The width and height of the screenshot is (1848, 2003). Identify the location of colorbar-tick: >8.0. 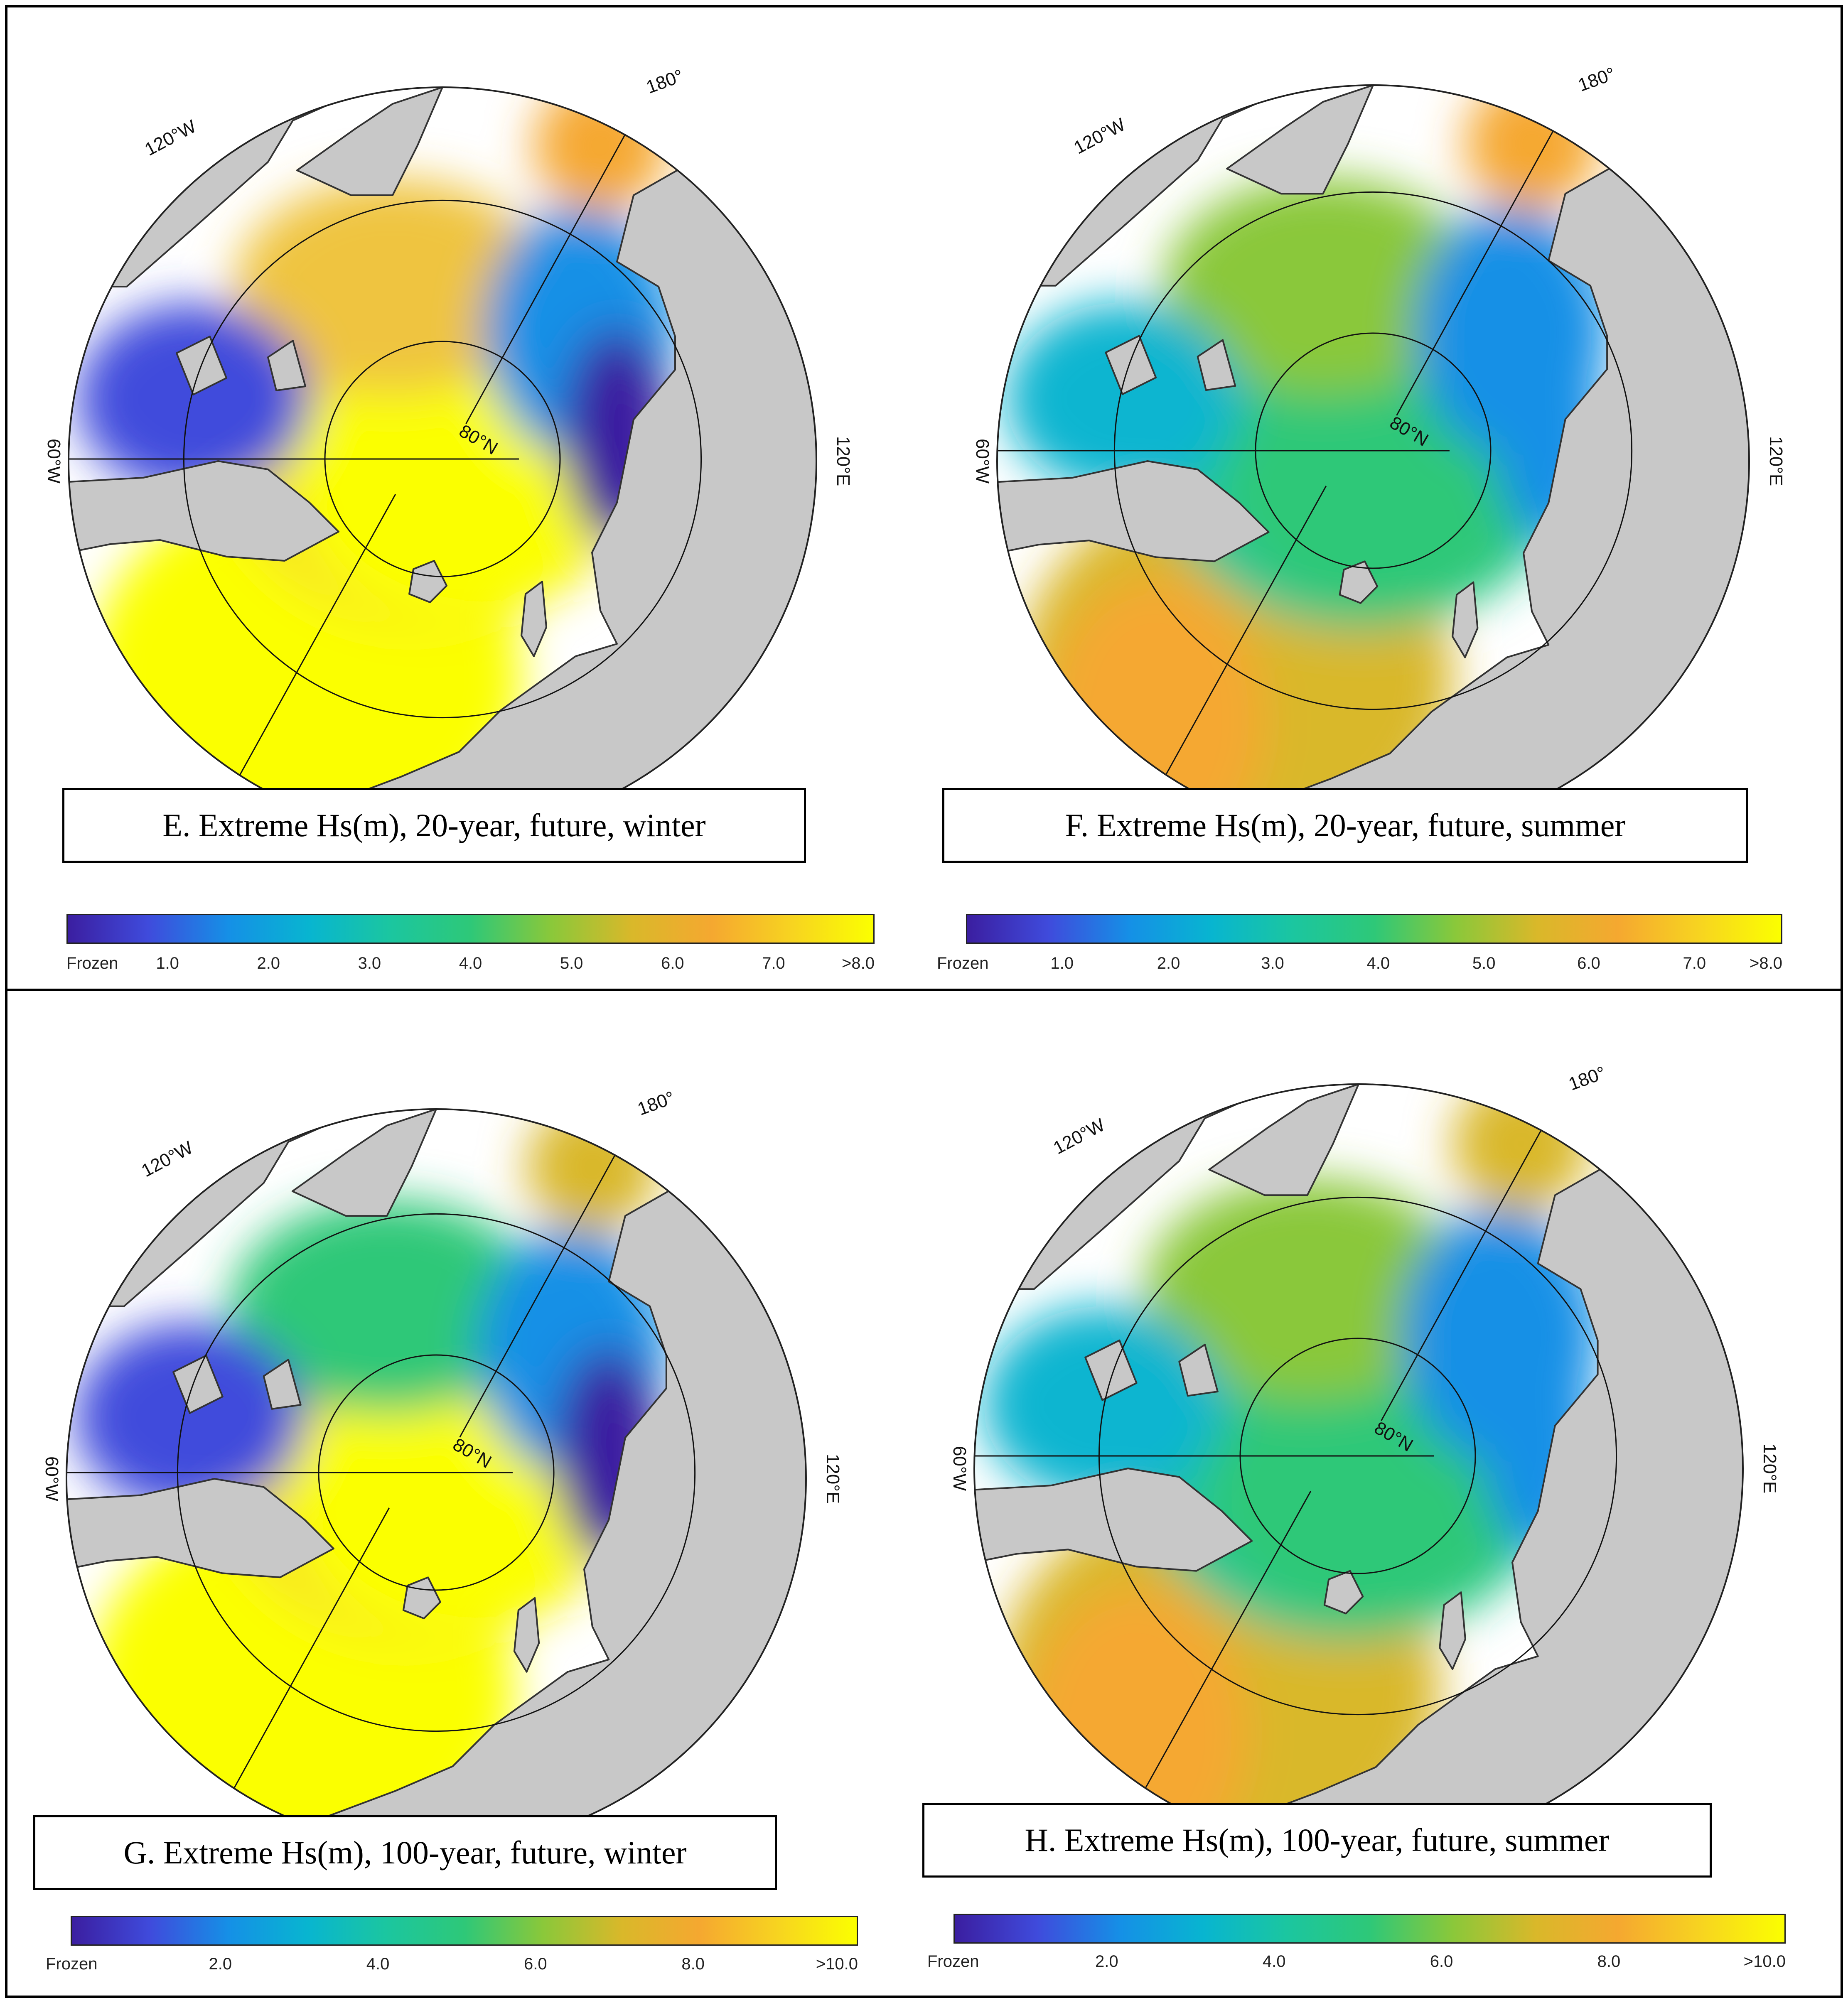
(1766, 963).